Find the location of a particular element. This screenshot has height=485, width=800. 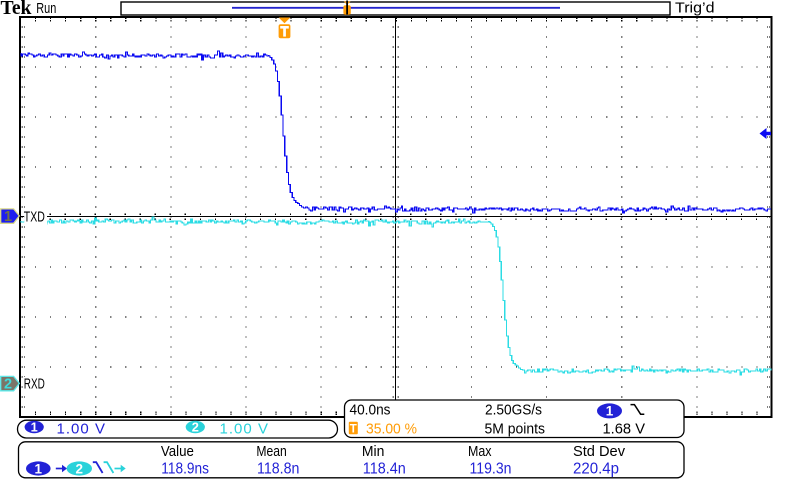

svg-text: TXD is located at coordinates (34, 217).